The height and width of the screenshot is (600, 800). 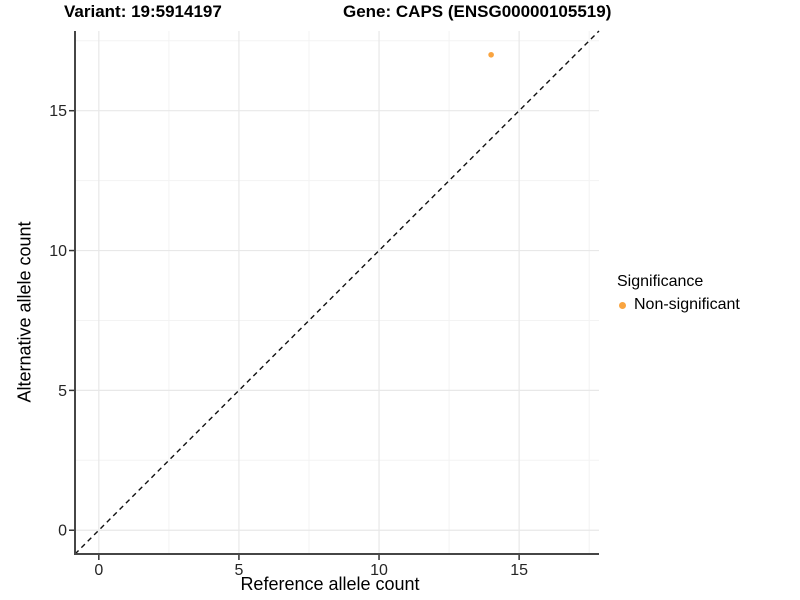 What do you see at coordinates (58, 251) in the screenshot?
I see `y-tick-label: 10` at bounding box center [58, 251].